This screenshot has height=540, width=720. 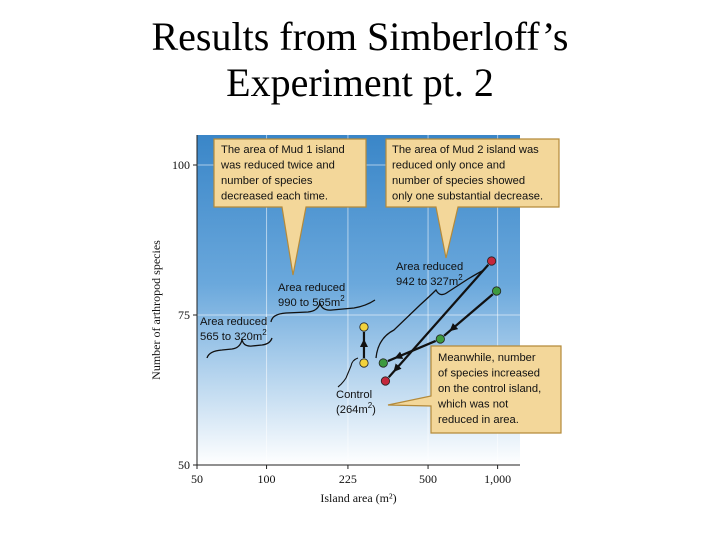 I want to click on bracket-control, so click(x=348, y=372).